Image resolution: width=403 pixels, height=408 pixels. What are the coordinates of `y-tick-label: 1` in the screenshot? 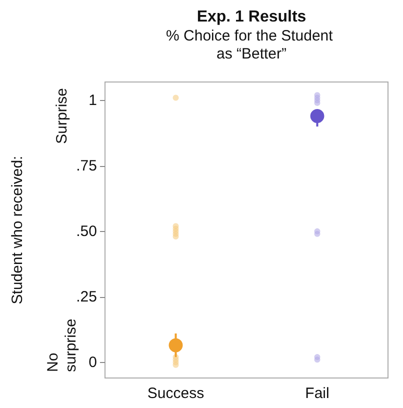 It's located at (92, 100).